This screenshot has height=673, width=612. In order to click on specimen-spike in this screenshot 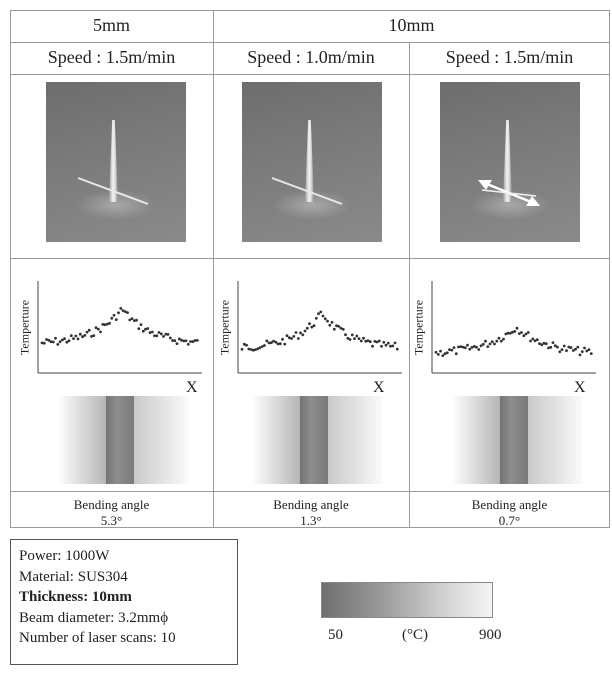, I will do `click(113, 161)`.